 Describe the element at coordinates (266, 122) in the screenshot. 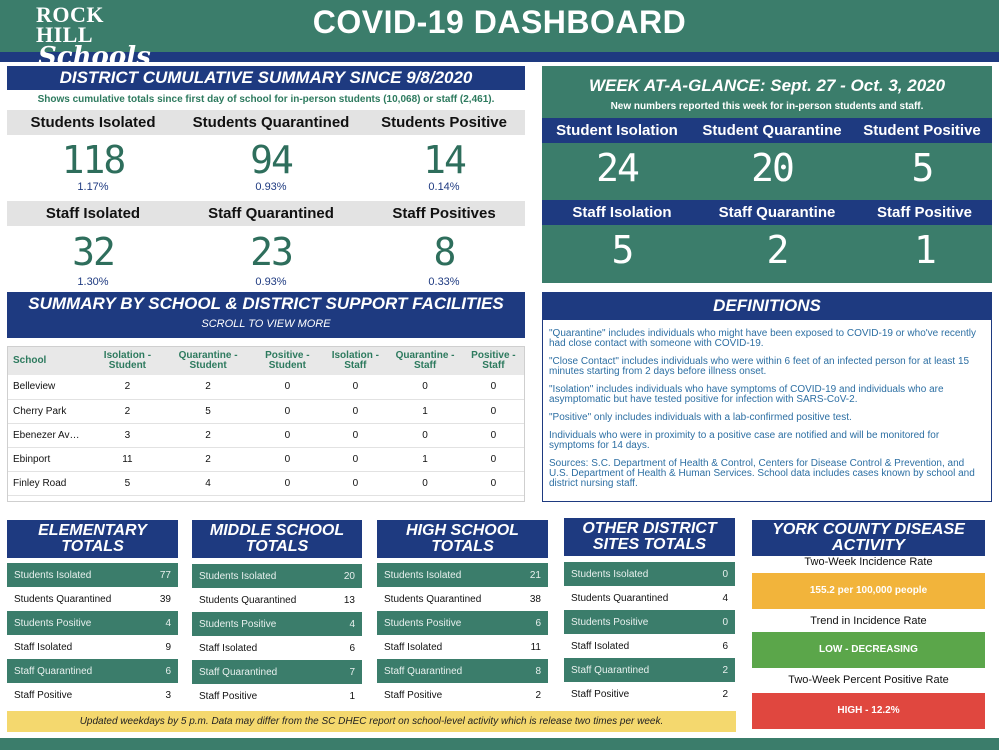

I see `students-label-row` at that location.